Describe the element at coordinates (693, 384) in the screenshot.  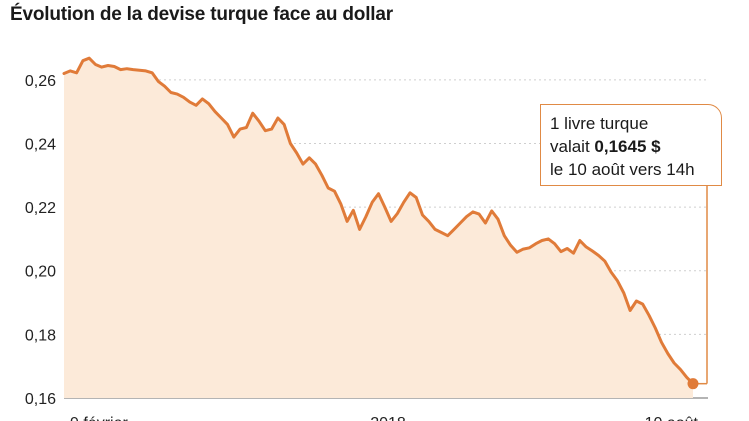
I see `last-value-marker` at that location.